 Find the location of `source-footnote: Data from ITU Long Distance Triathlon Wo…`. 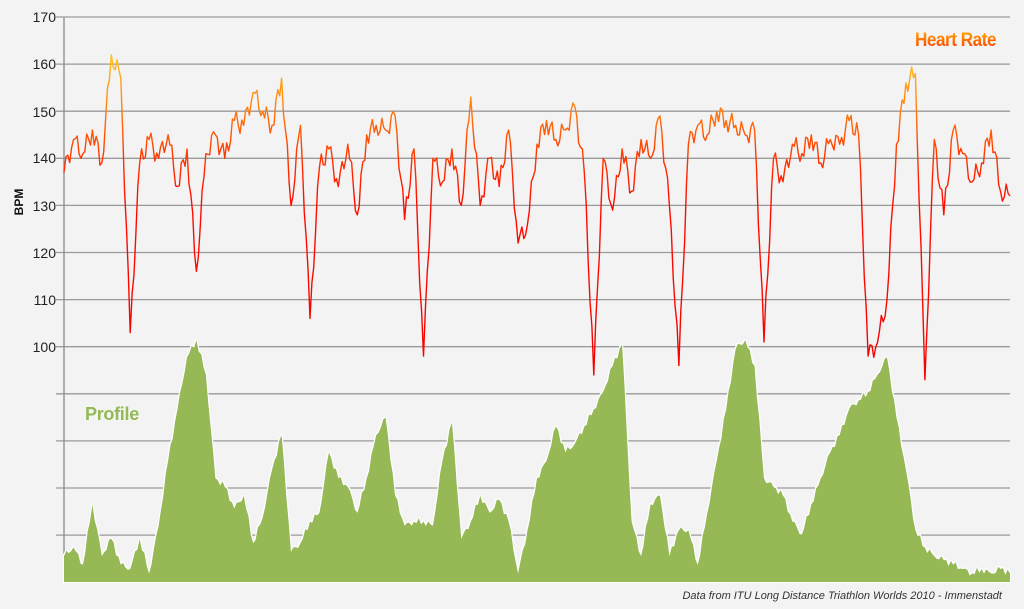

source-footnote: Data from ITU Long Distance Triathlon Wo… is located at coordinates (842, 596).